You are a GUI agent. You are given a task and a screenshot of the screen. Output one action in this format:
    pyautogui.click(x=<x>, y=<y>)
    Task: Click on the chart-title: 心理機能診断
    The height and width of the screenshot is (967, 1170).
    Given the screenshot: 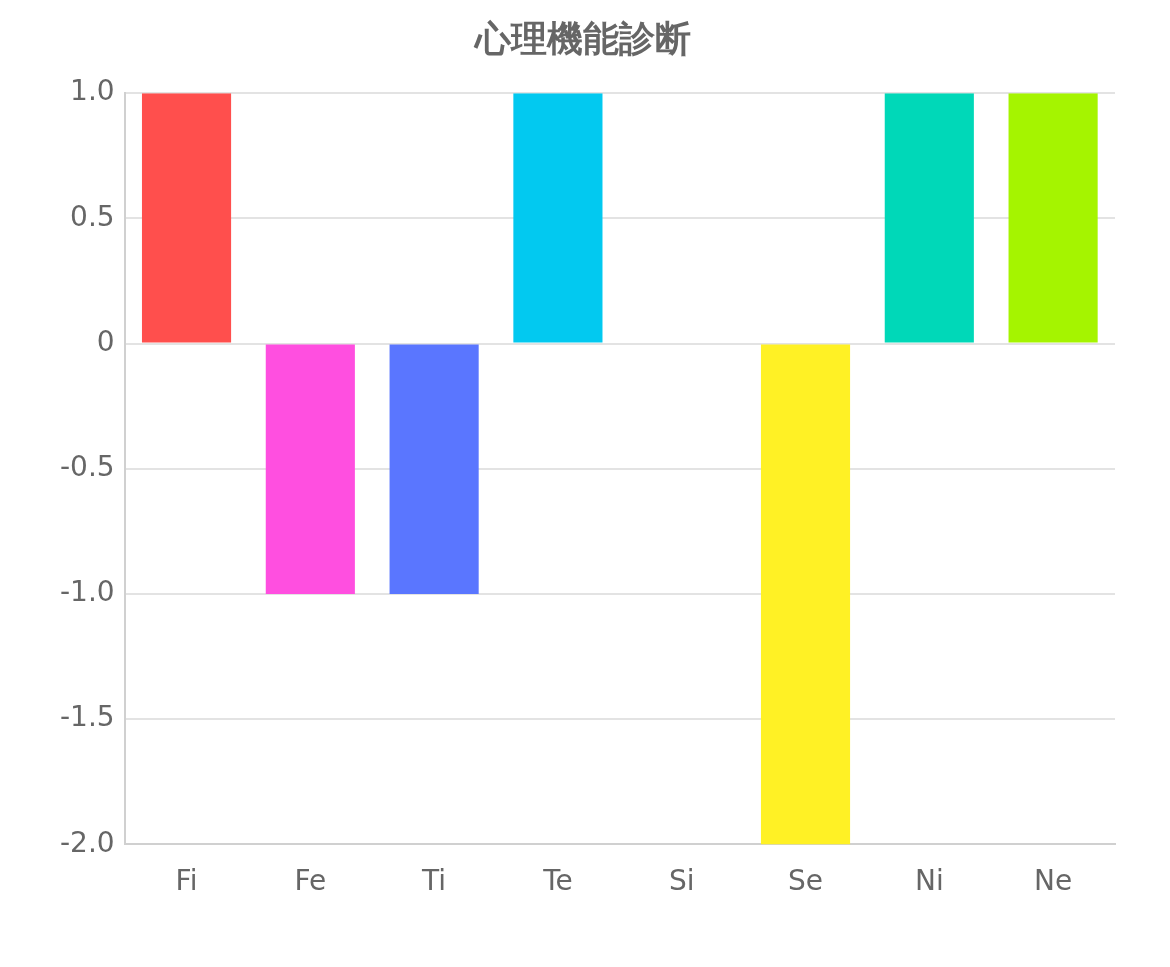 What is the action you would take?
    pyautogui.click(x=581, y=38)
    